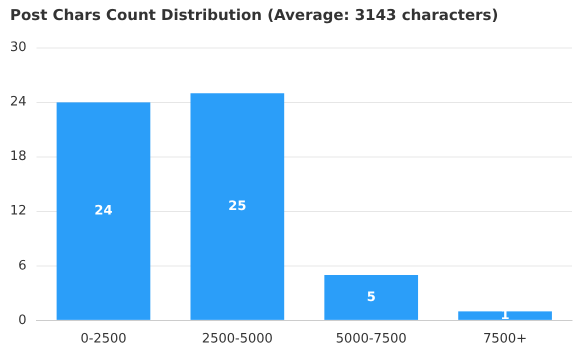 The width and height of the screenshot is (582, 350). What do you see at coordinates (18, 102) in the screenshot?
I see `y-tick-label: 24` at bounding box center [18, 102].